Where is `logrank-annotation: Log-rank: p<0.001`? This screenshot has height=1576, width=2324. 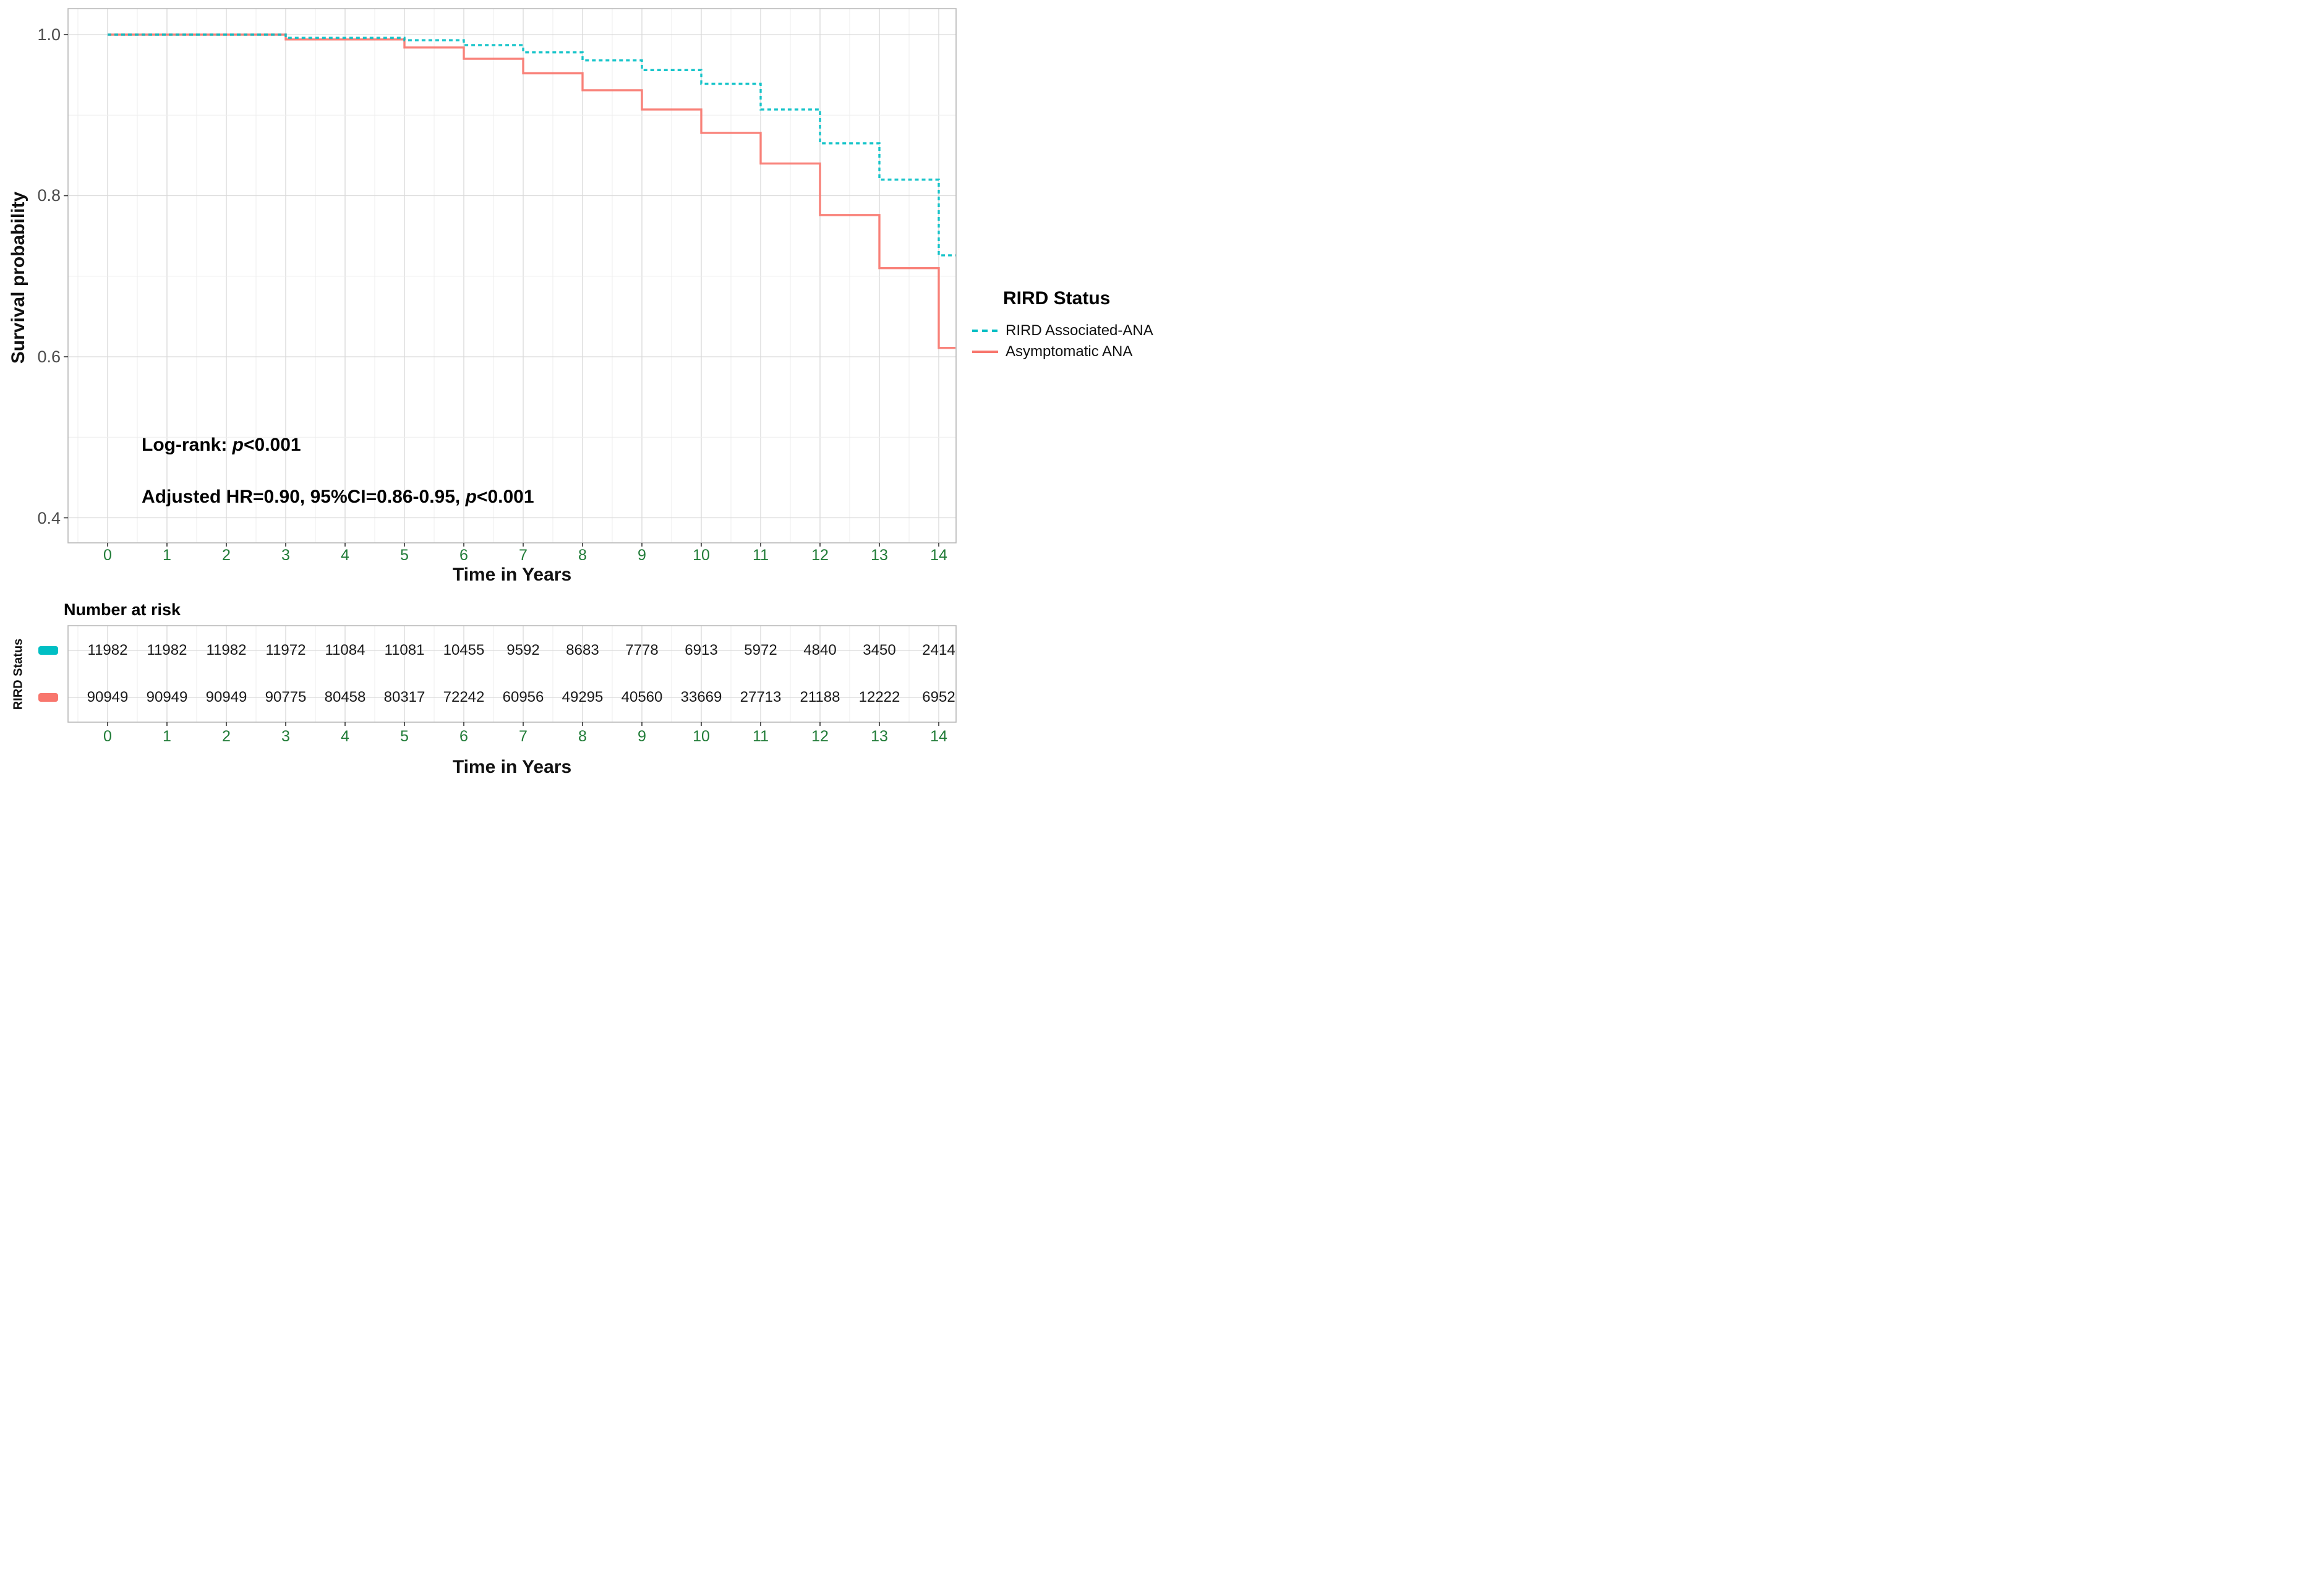 logrank-annotation: Log-rank: p<0.001 is located at coordinates (221, 445).